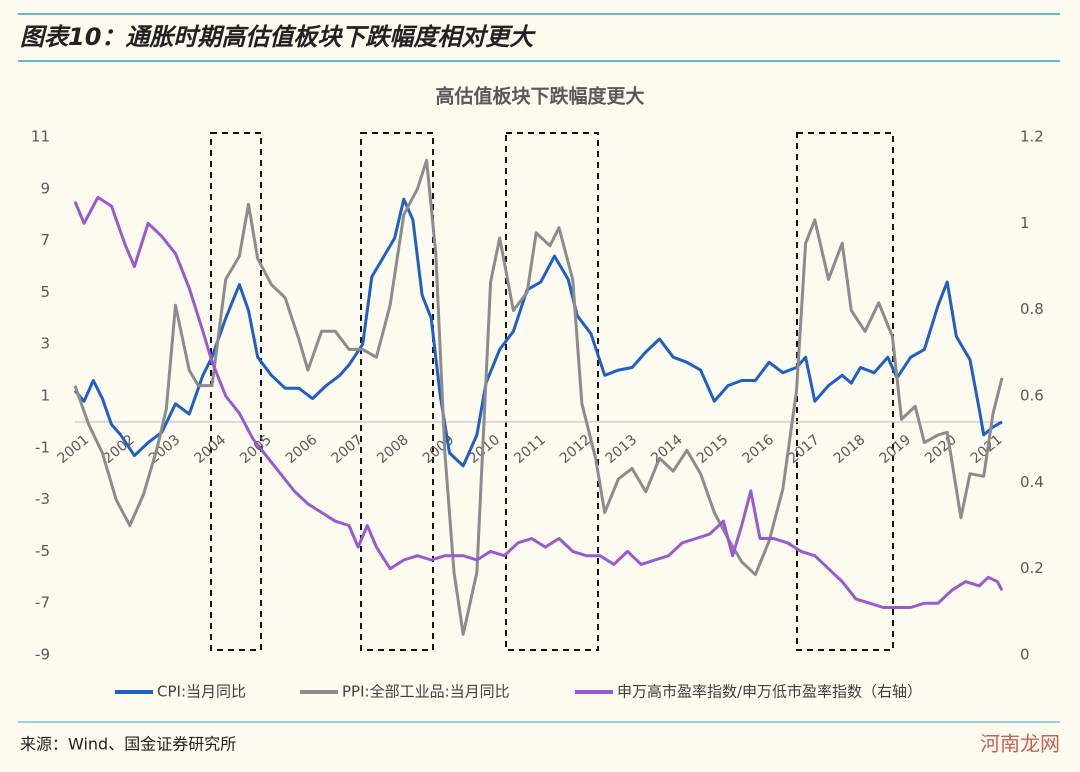 Image resolution: width=1080 pixels, height=772 pixels. Describe the element at coordinates (1032, 568) in the screenshot. I see `y2-tick-label: 0.2` at that location.